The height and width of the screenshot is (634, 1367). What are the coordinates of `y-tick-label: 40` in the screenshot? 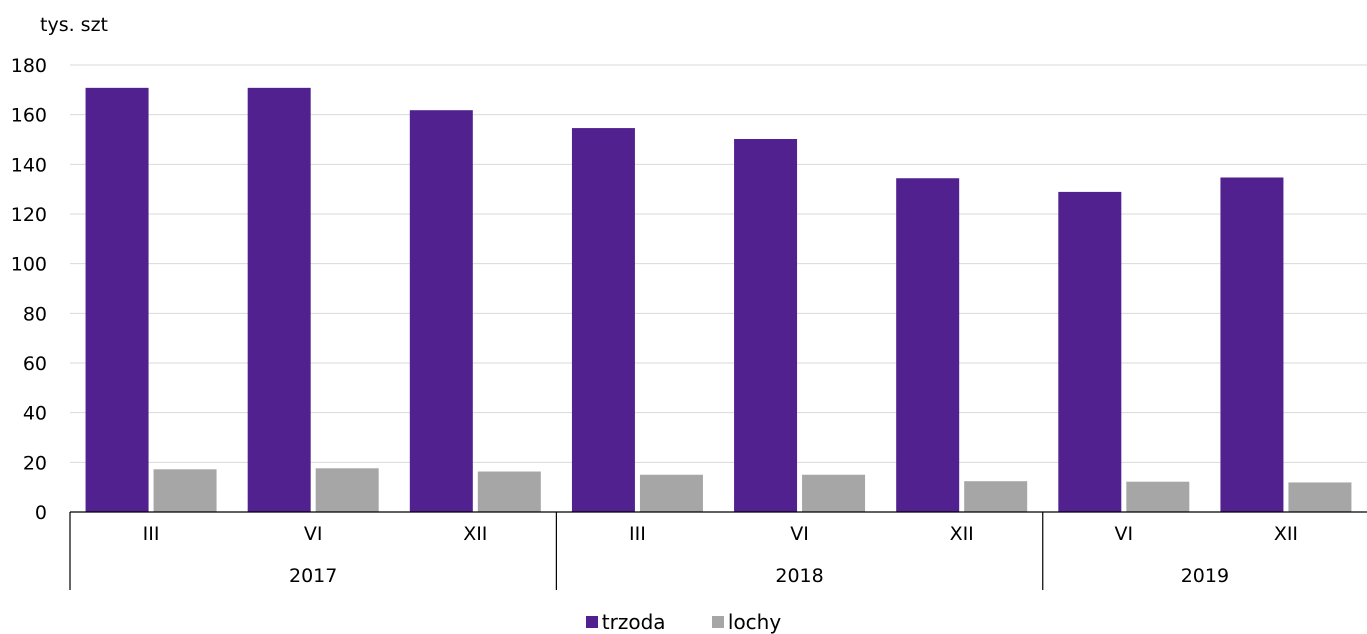 It's located at (35, 414).